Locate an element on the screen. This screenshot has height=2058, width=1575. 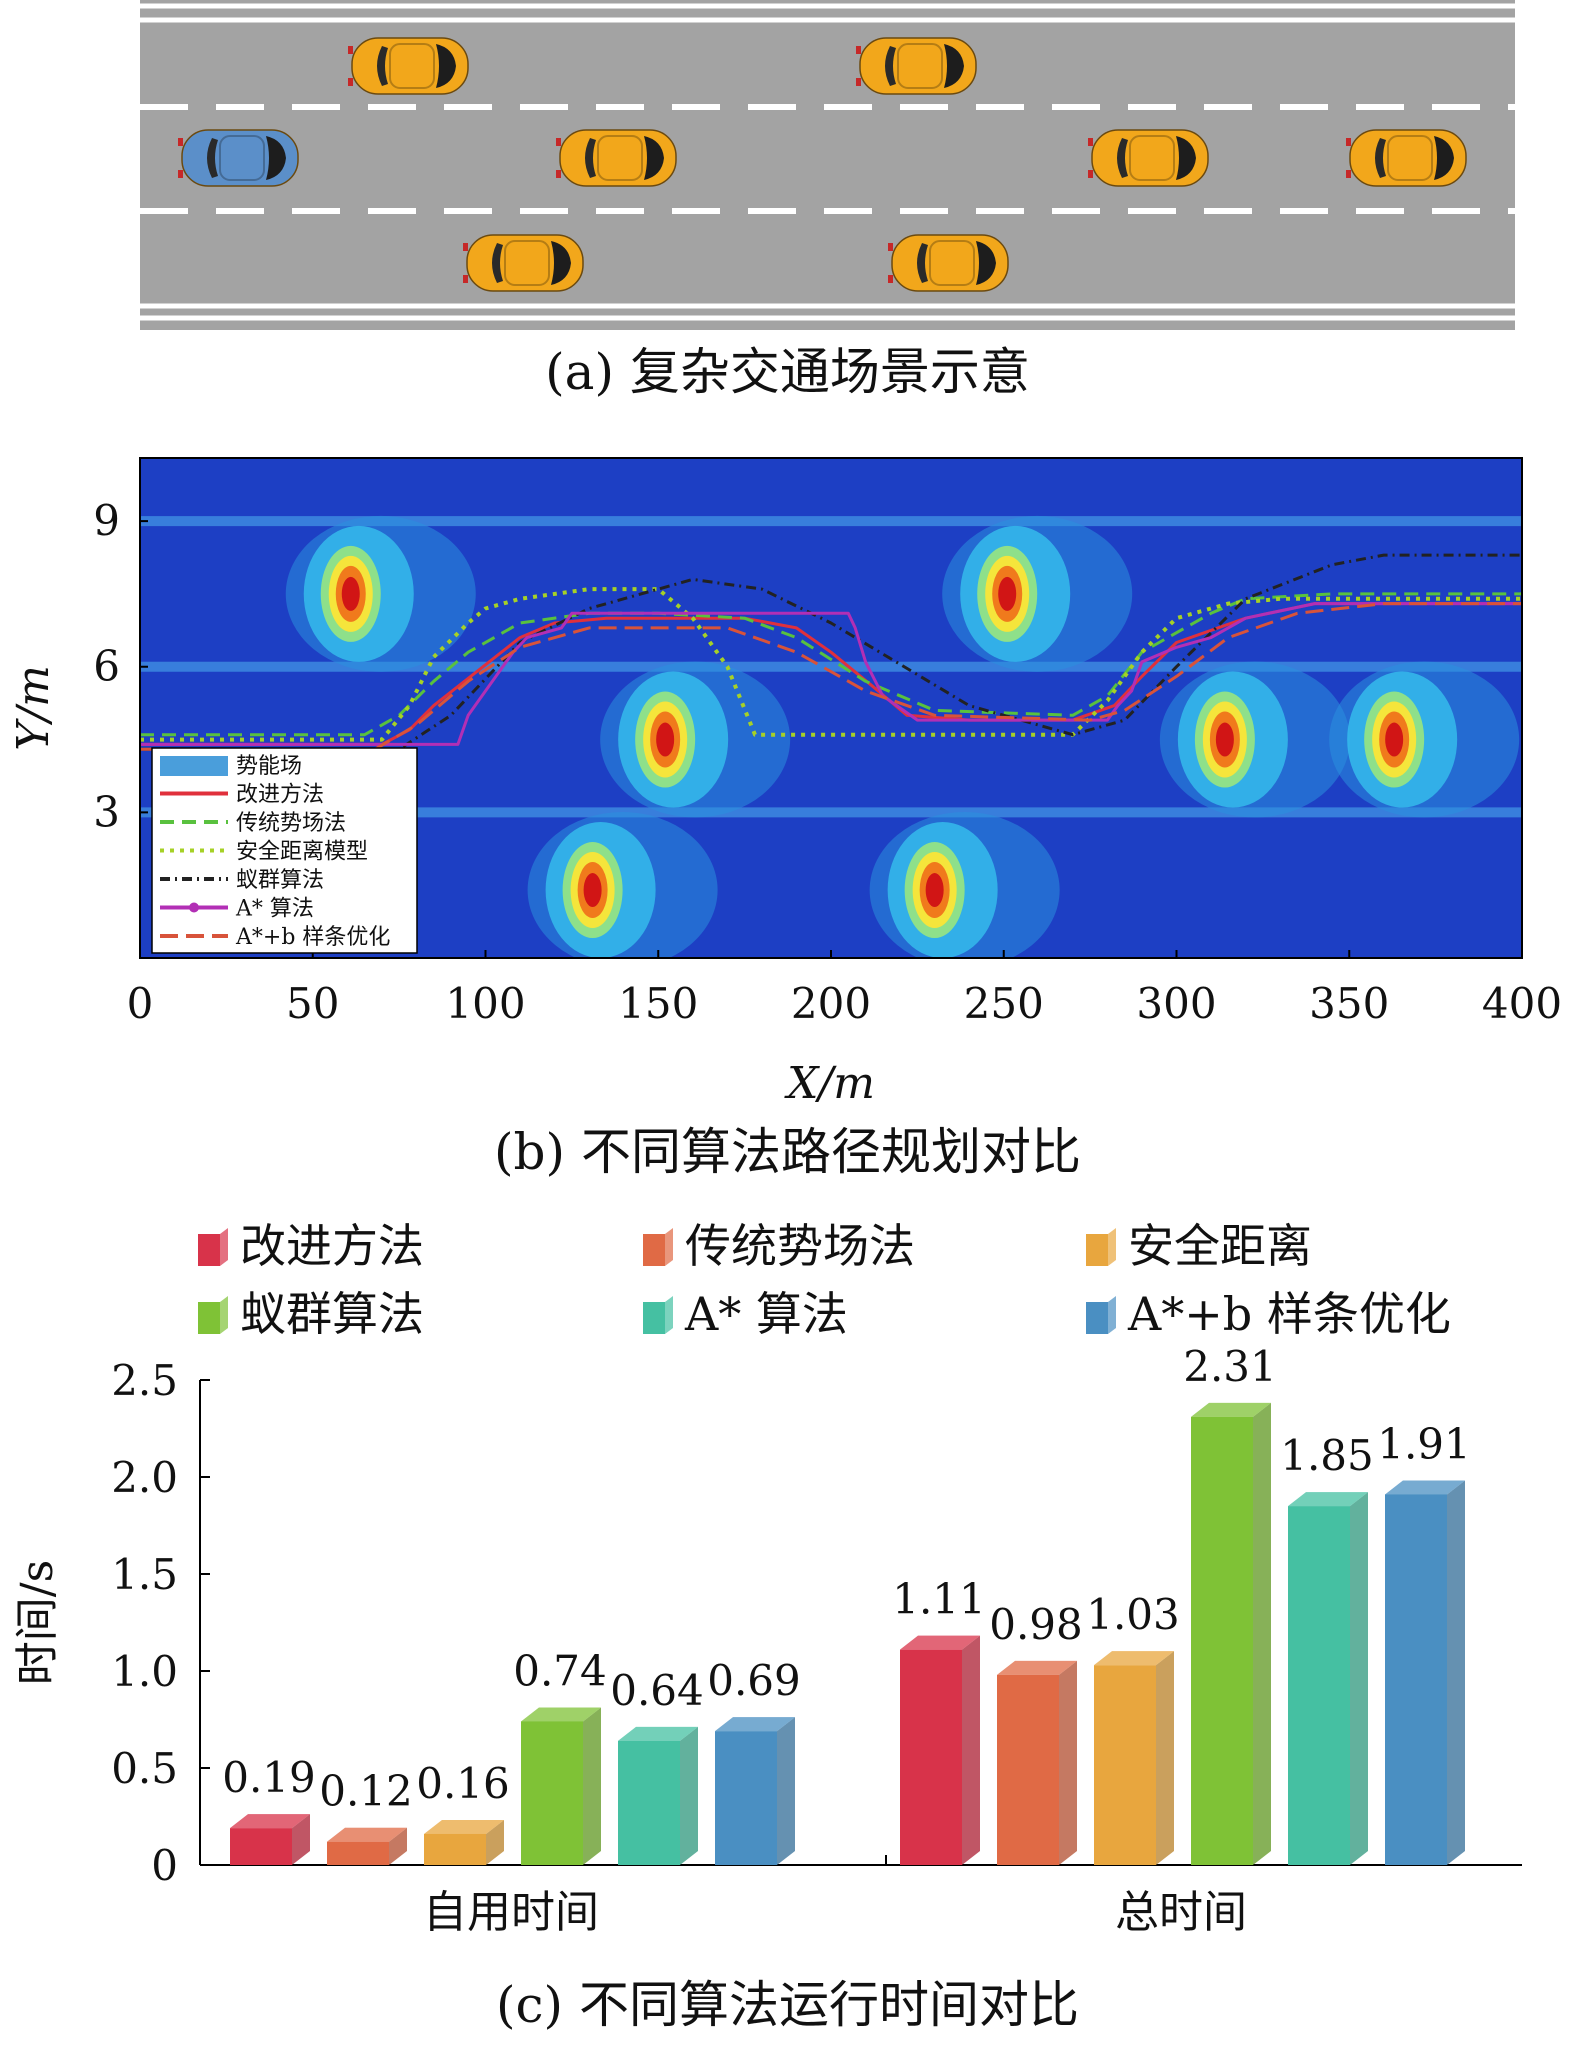
x-tick-label: 350 is located at coordinates (1349, 1003).